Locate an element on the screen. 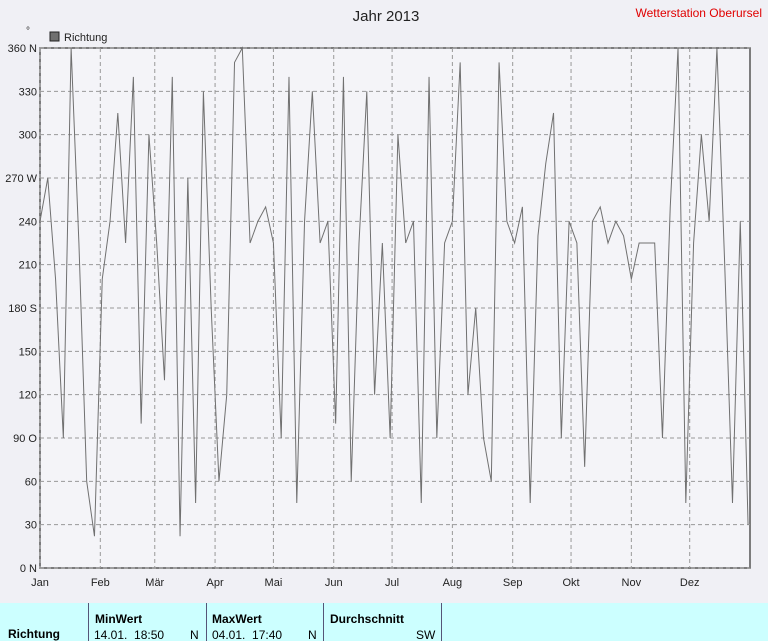  x-tick-label: Mai is located at coordinates (274, 583).